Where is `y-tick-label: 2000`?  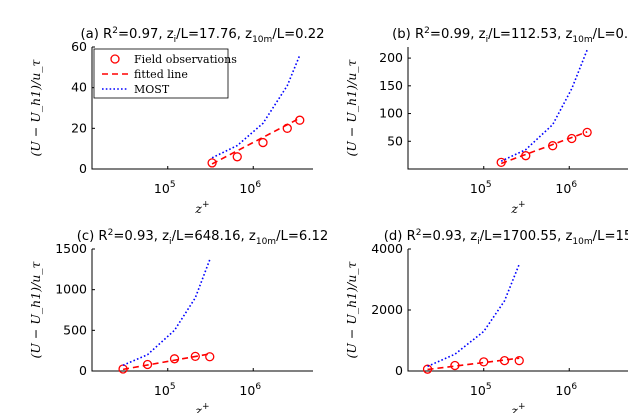
y-tick-label: 2000 is located at coordinates (387, 309).